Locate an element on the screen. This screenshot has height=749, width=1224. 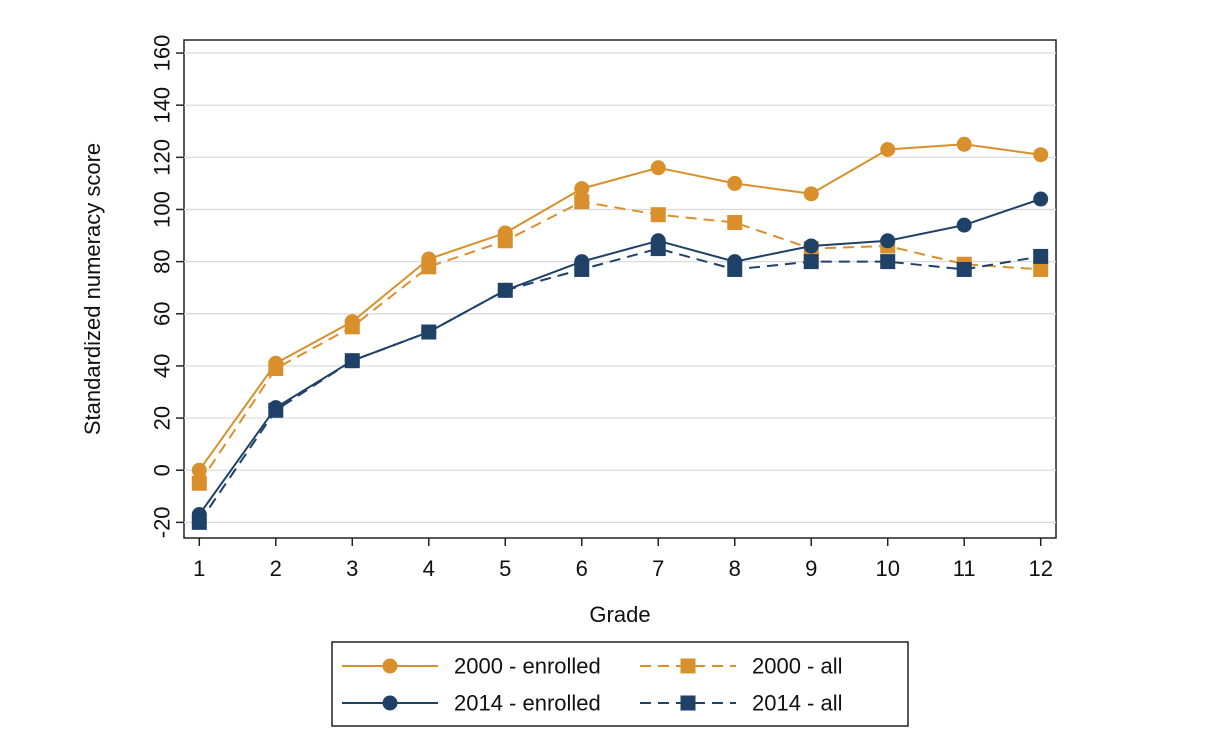
y-tick-label: -20 is located at coordinates (162, 522).